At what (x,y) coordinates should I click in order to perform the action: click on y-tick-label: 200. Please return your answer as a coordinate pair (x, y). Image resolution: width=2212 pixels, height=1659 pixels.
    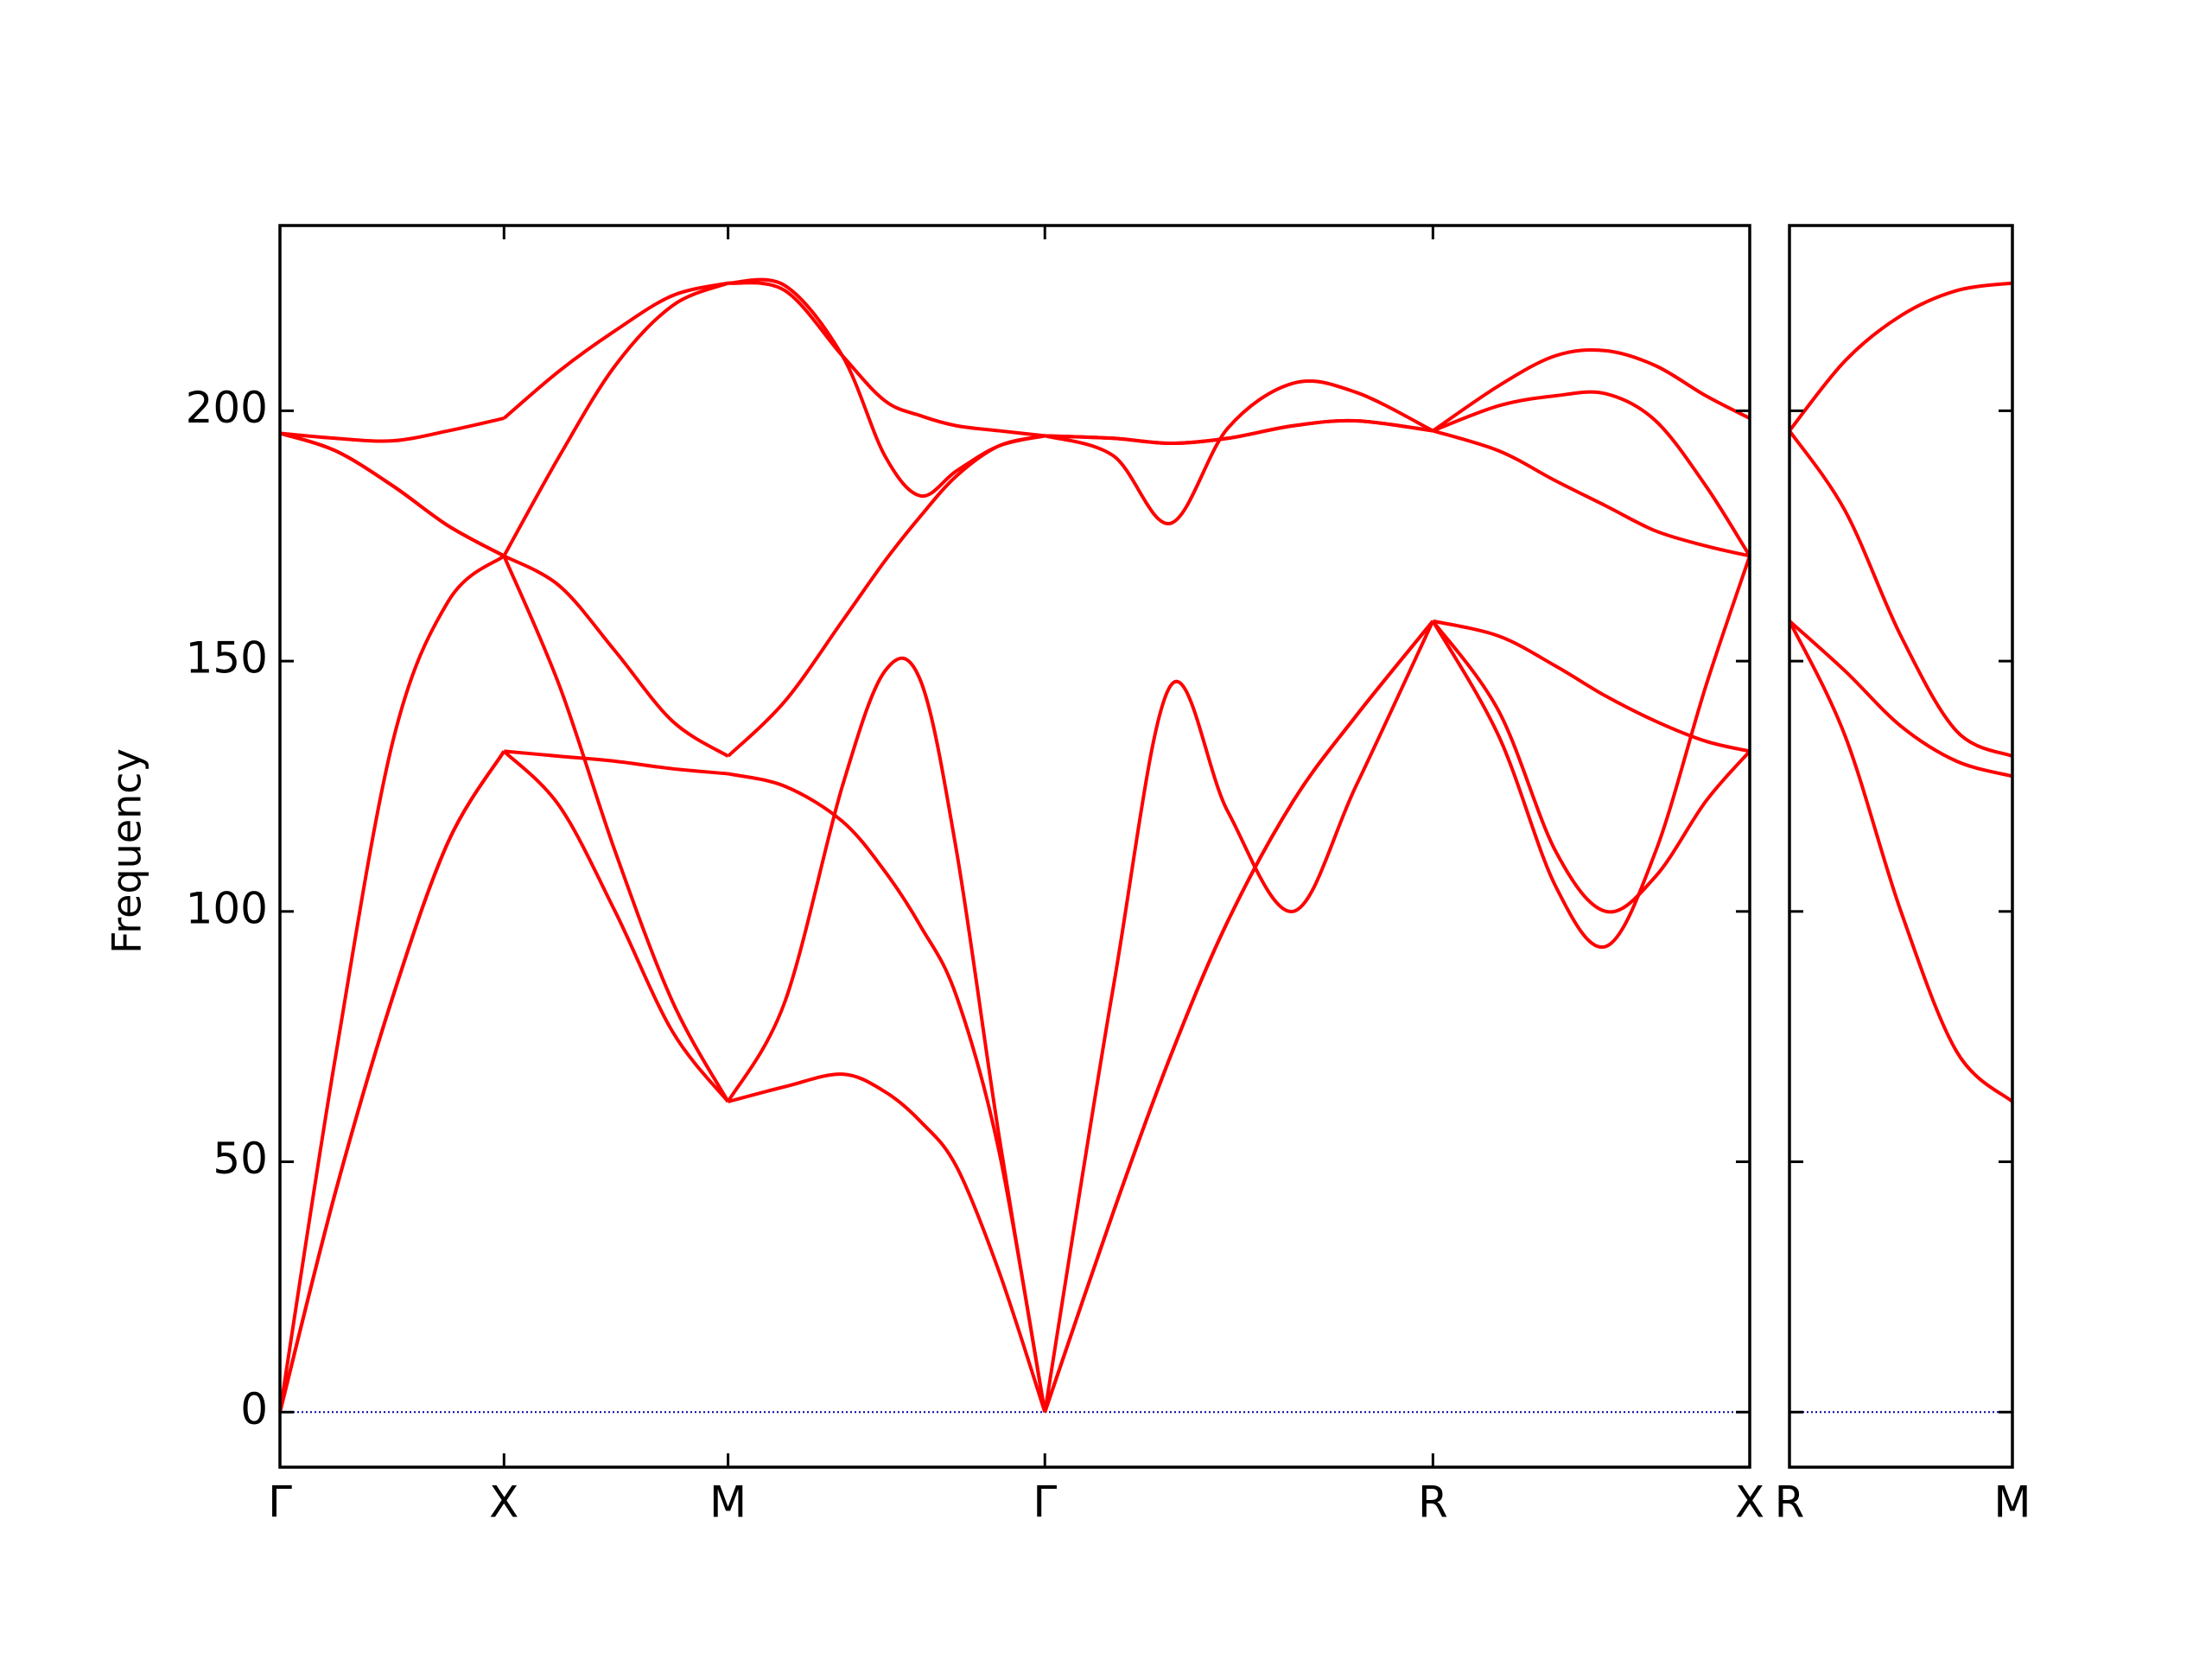
    Looking at the image, I should click on (227, 408).